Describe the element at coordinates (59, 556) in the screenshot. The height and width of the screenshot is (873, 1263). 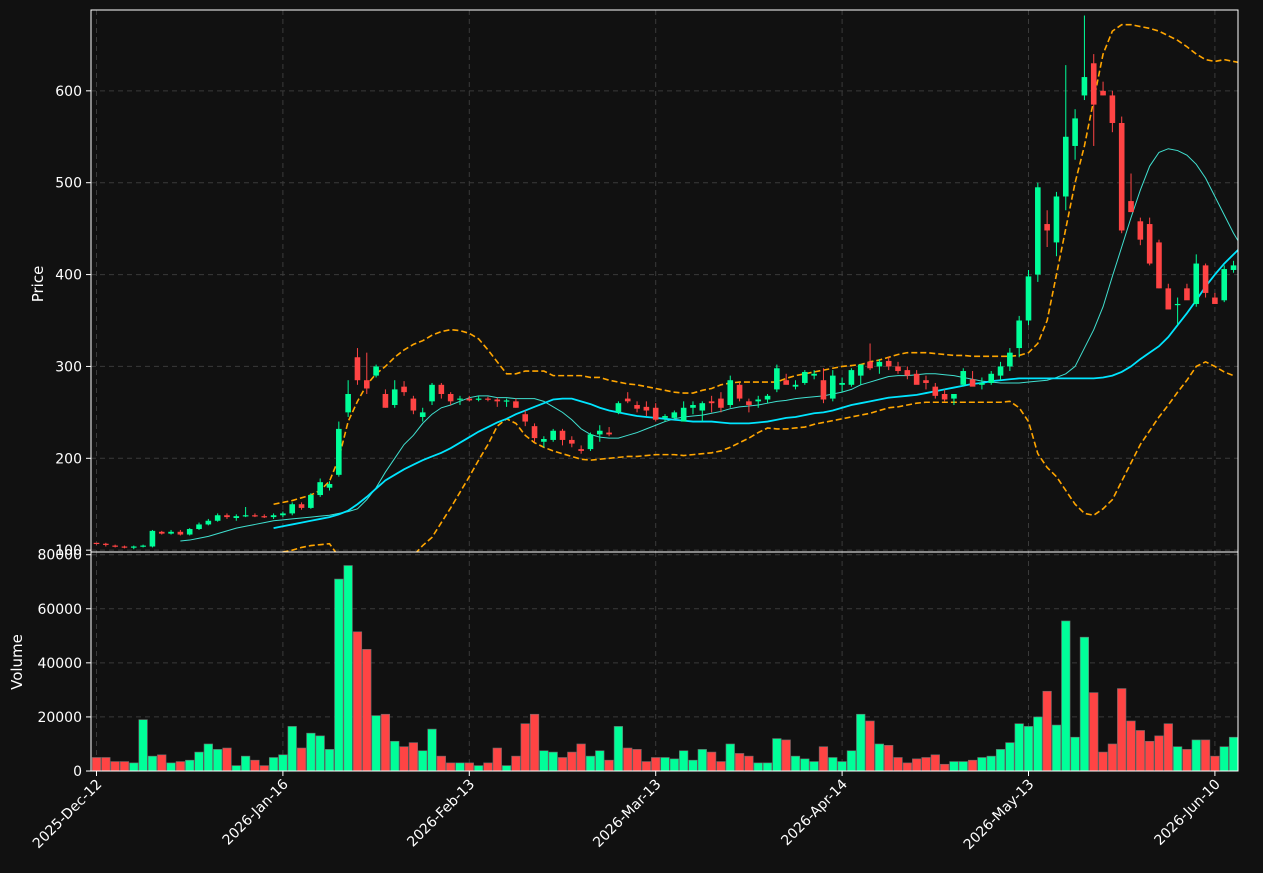
I see `volume-tick-label: 80000` at that location.